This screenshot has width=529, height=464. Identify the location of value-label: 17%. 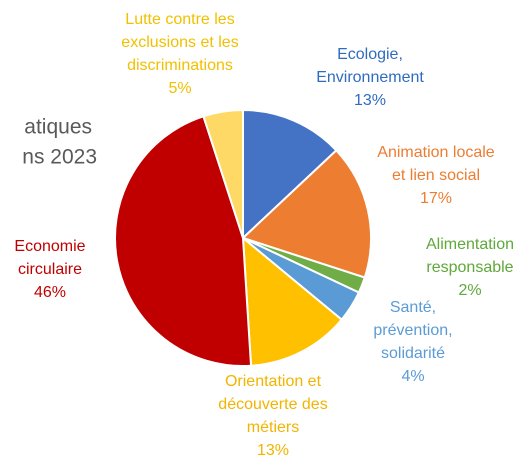
(436, 198).